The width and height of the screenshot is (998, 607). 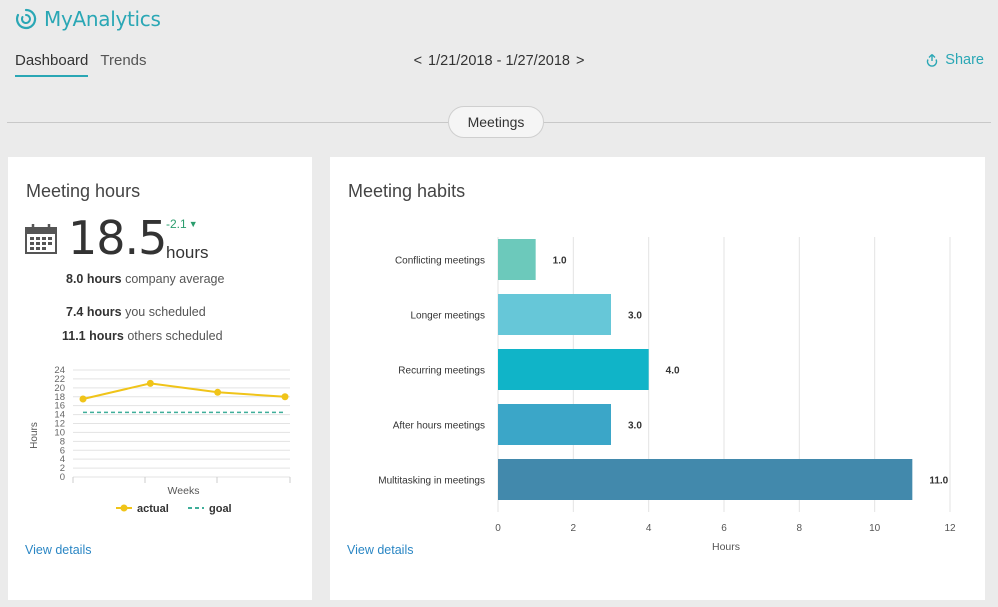 I want to click on x-tick-label: 0, so click(x=498, y=528).